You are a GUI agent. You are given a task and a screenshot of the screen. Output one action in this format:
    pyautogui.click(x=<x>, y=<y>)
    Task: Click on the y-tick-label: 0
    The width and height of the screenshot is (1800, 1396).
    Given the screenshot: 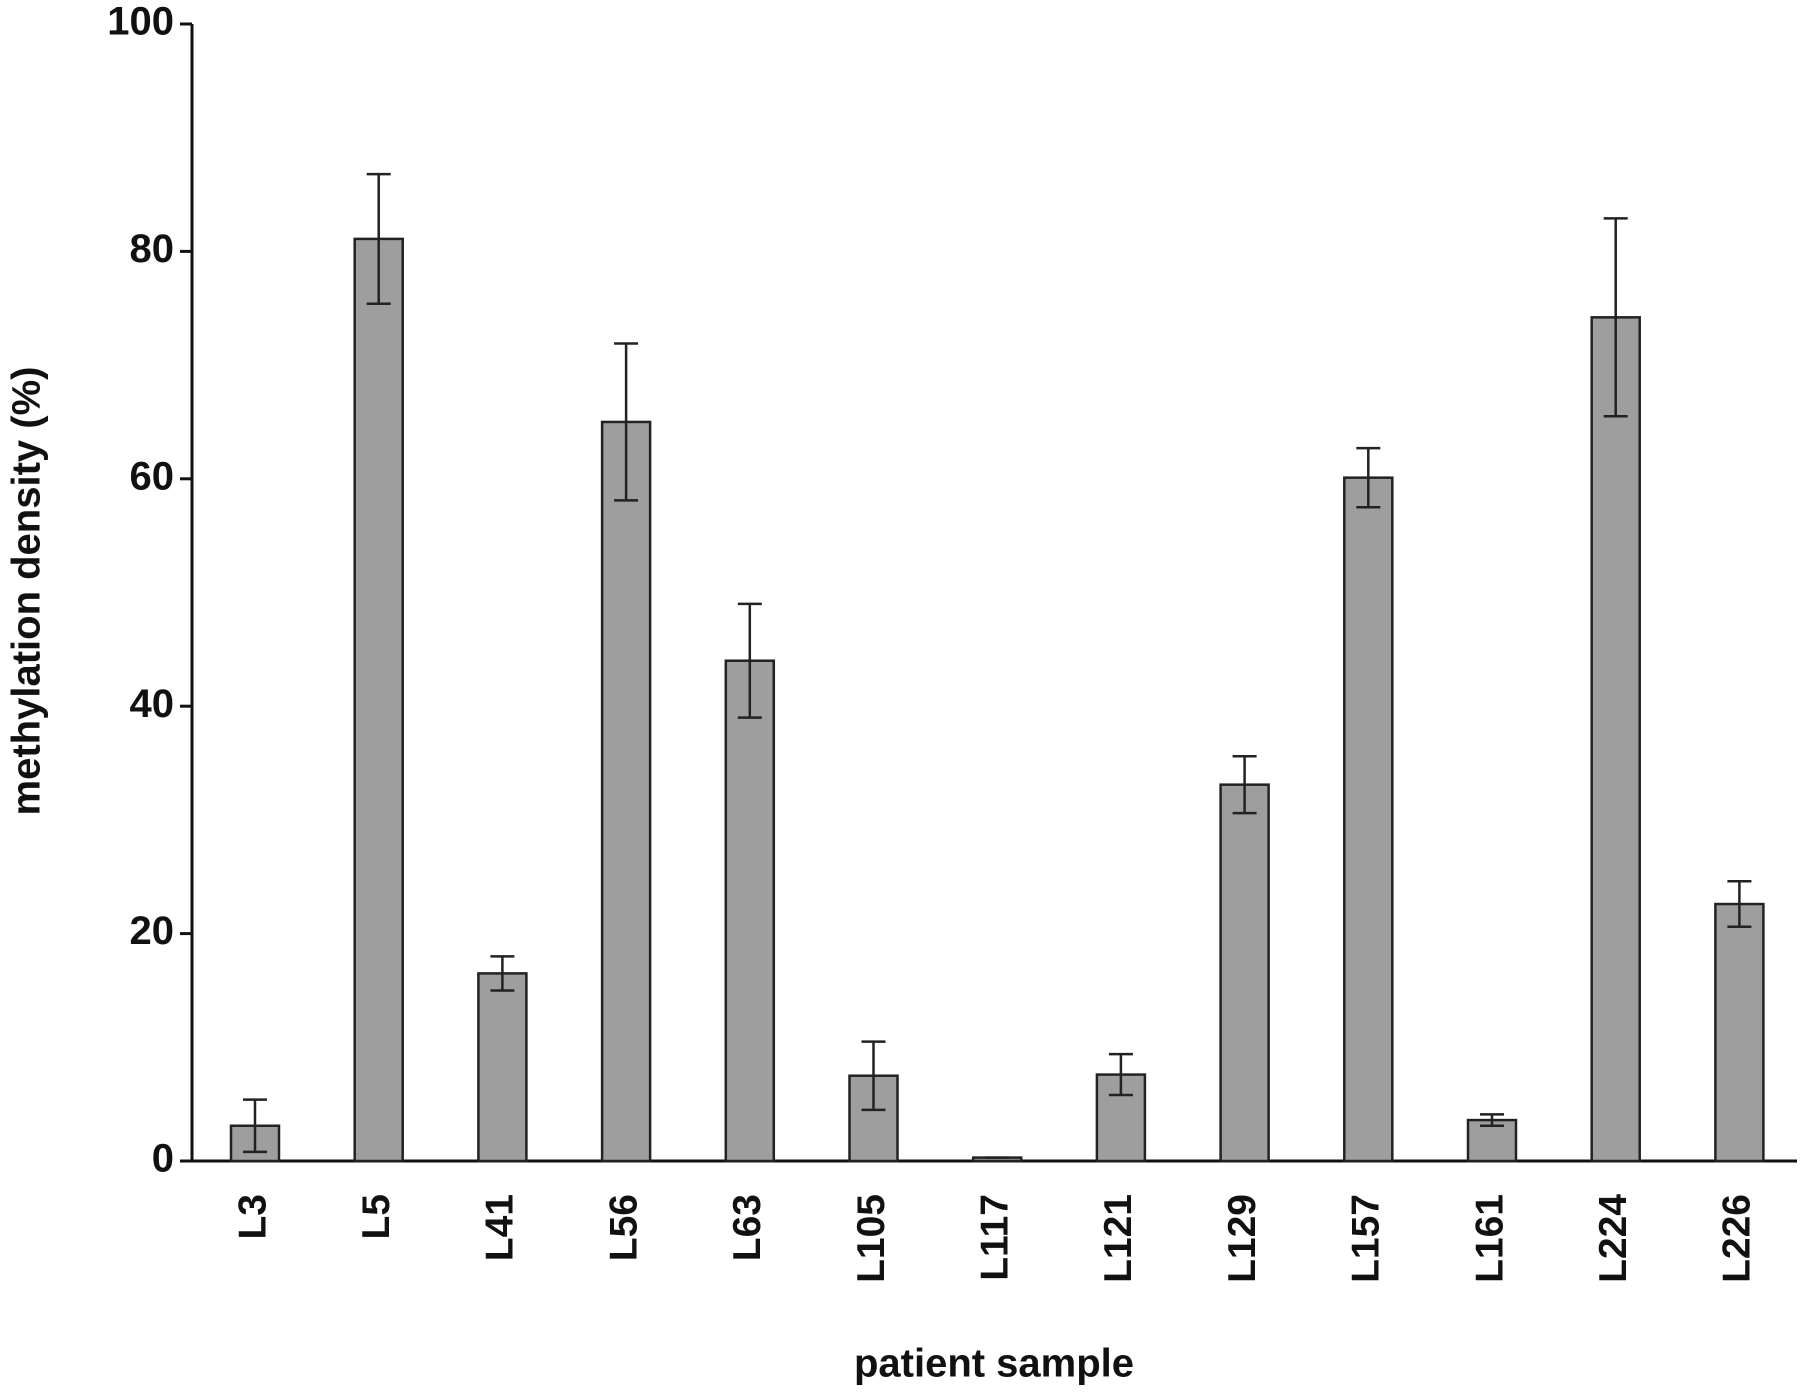 What is the action you would take?
    pyautogui.click(x=163, y=1159)
    